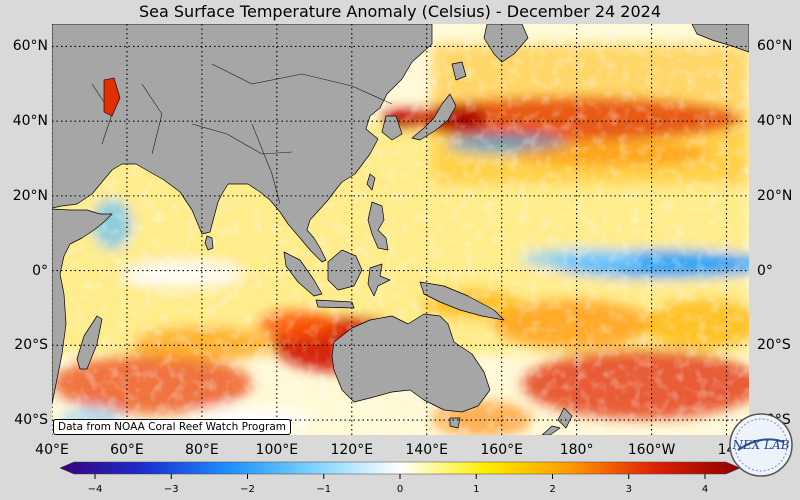  Describe the element at coordinates (476, 489) in the screenshot. I see `colorbar-tick-label: 1` at that location.